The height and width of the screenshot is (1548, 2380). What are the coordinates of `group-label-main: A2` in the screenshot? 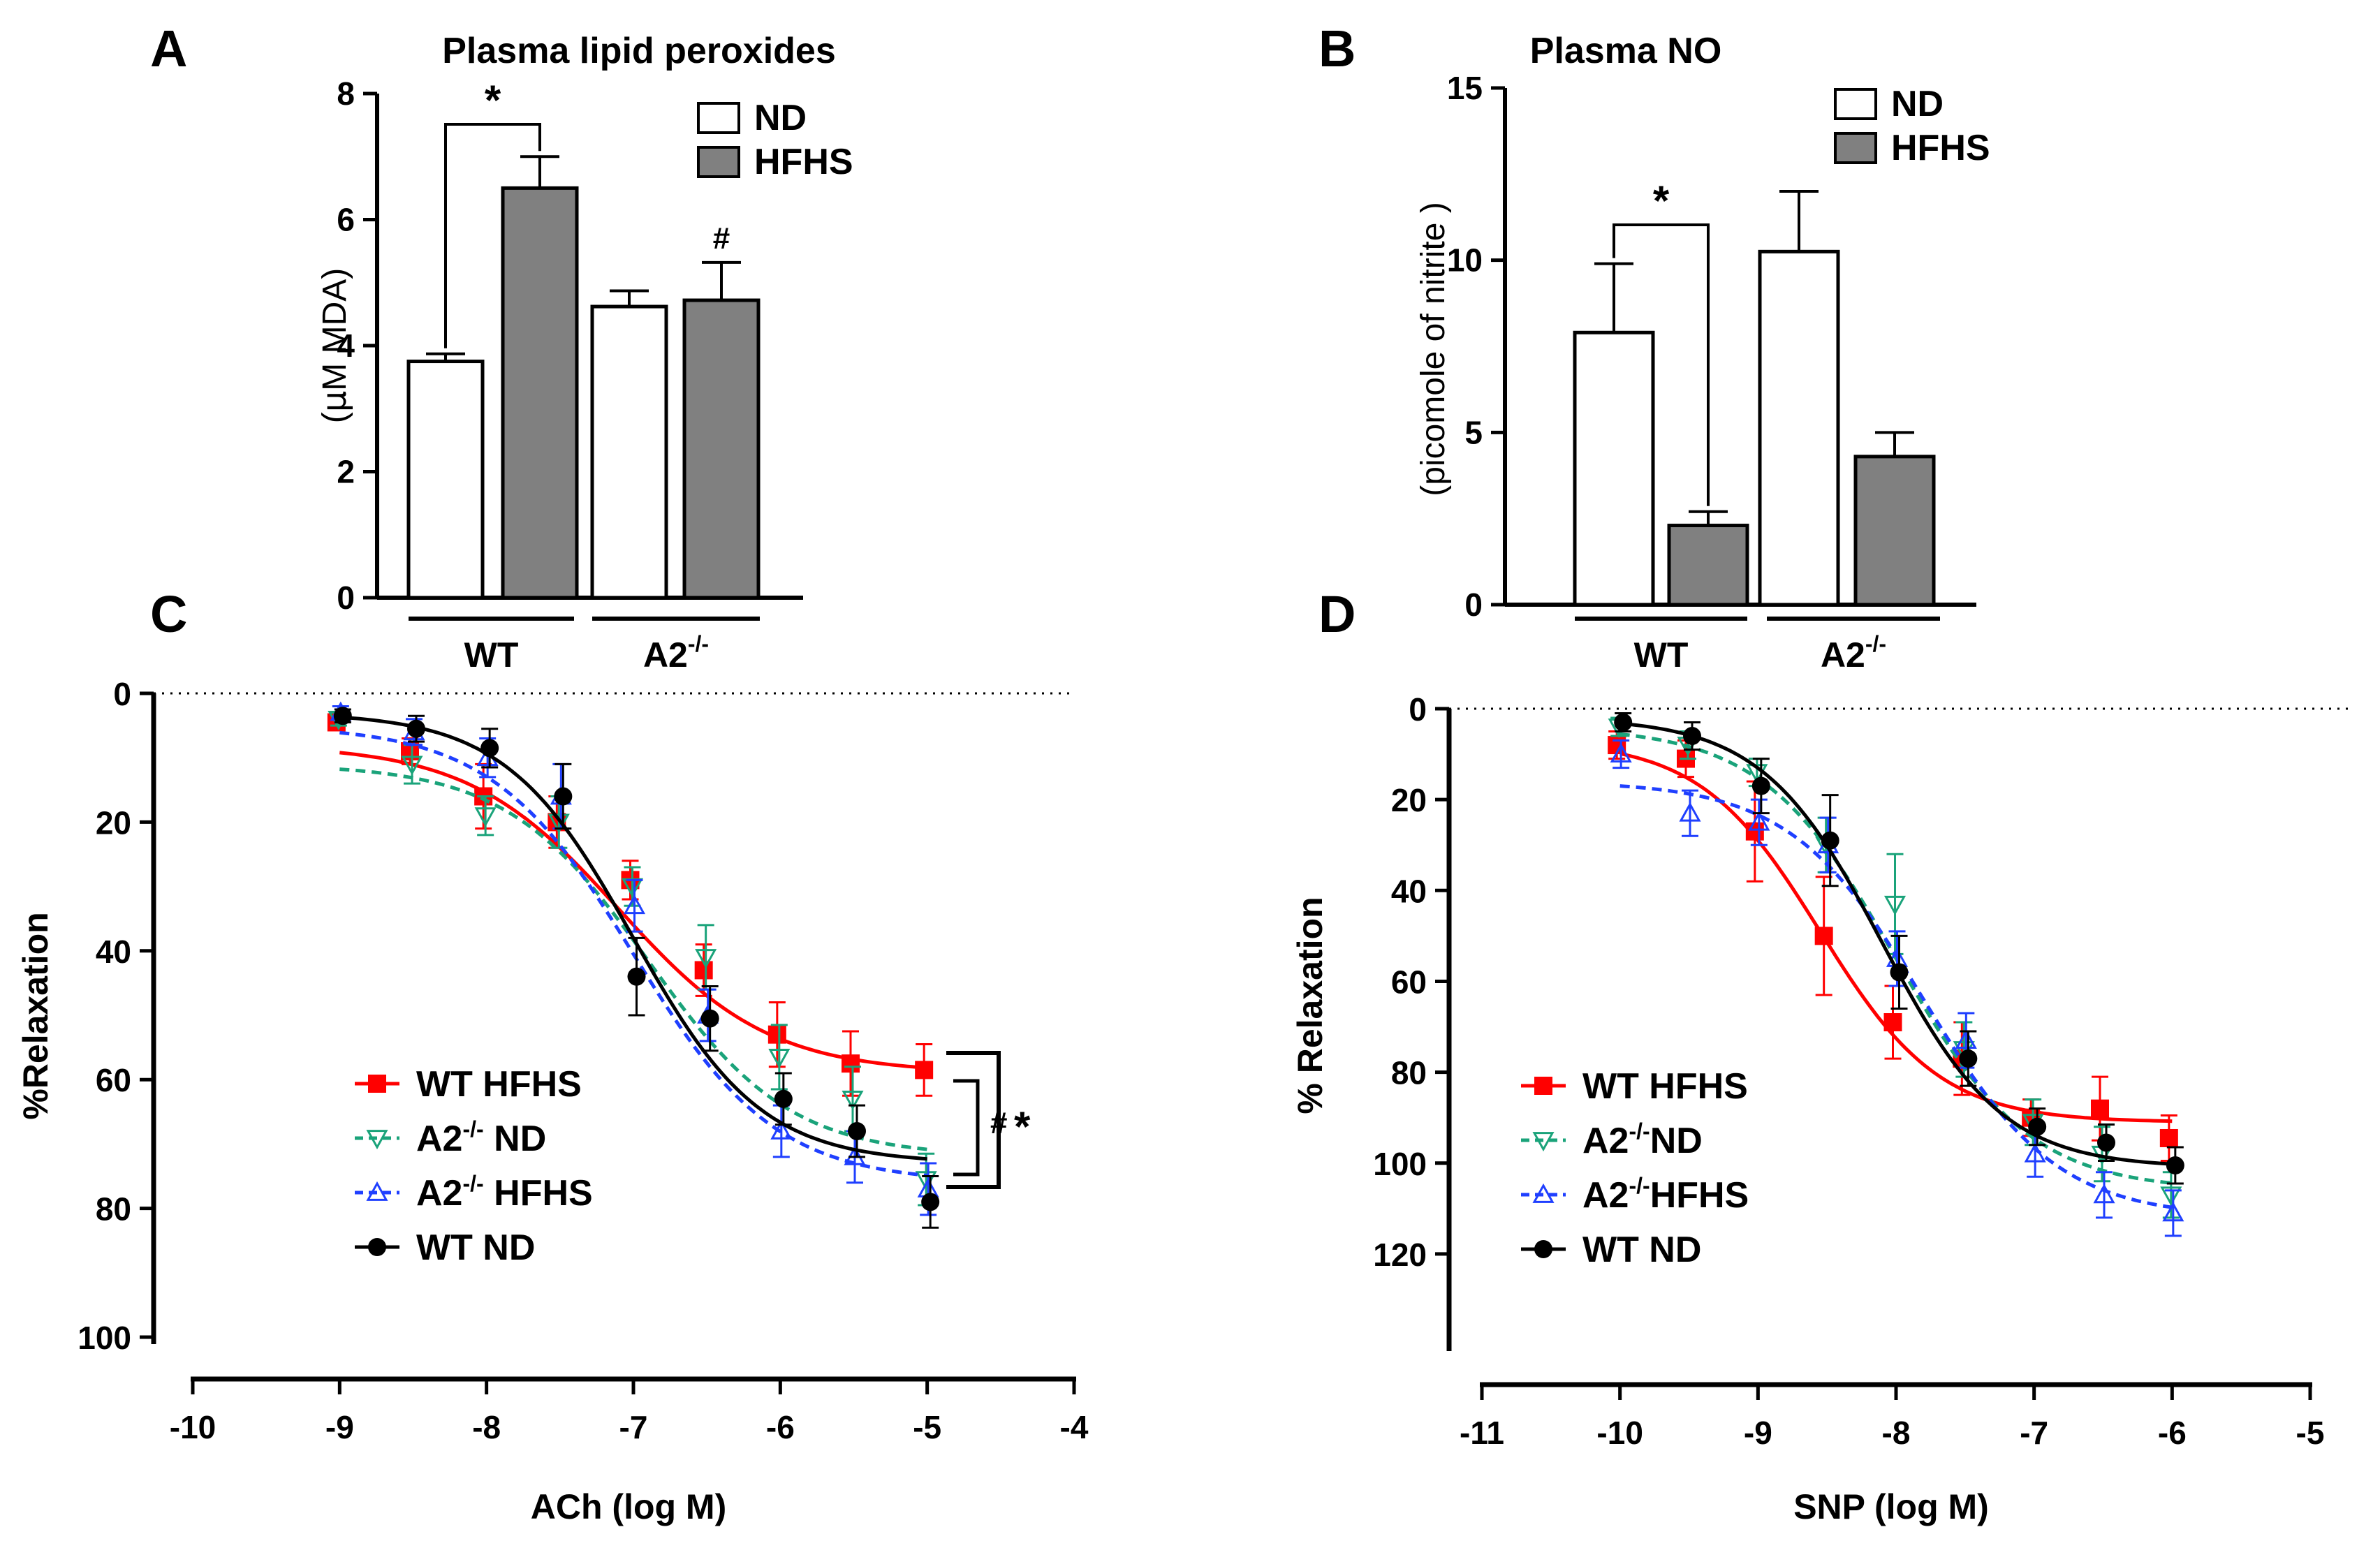 It's located at (1843, 655).